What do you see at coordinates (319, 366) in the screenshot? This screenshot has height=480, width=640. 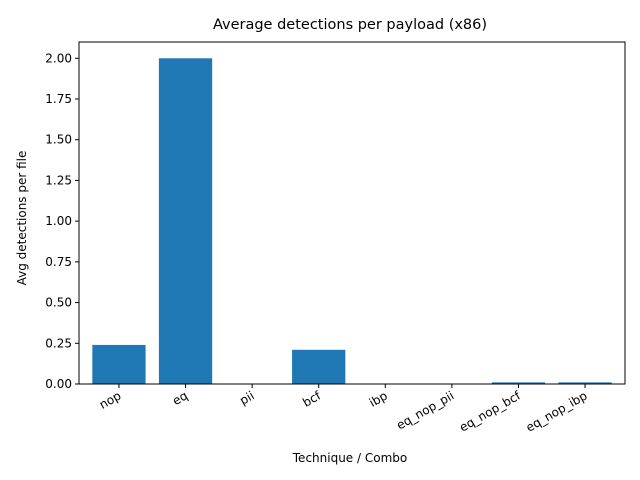 I see `bar-bcf` at bounding box center [319, 366].